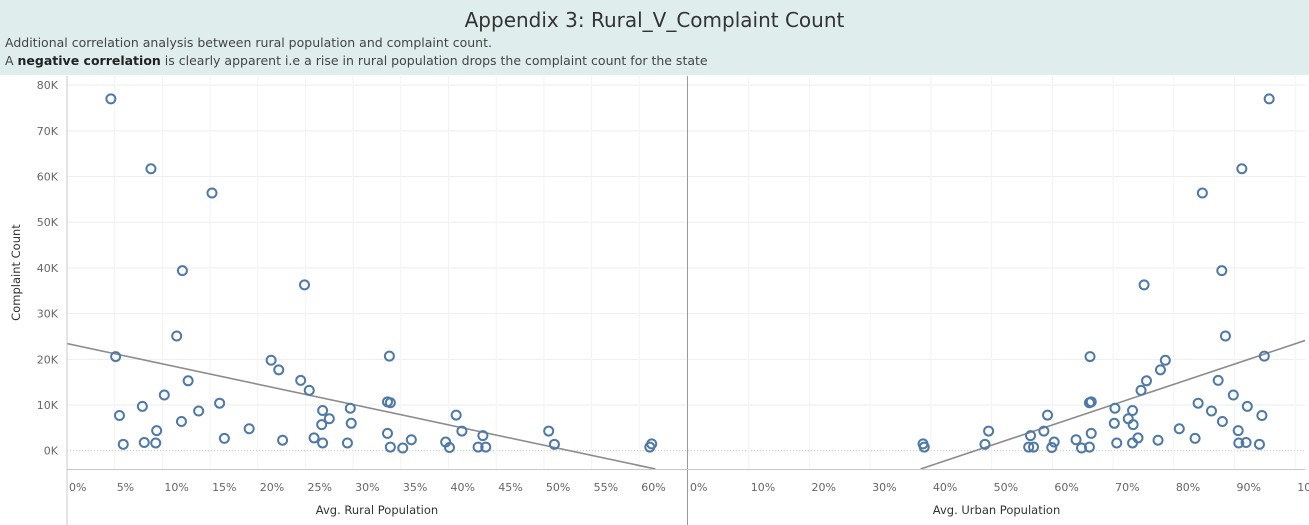 The image size is (1309, 525). What do you see at coordinates (89, 60) in the screenshot?
I see `subtitle-line-2-bold: negative correlation` at bounding box center [89, 60].